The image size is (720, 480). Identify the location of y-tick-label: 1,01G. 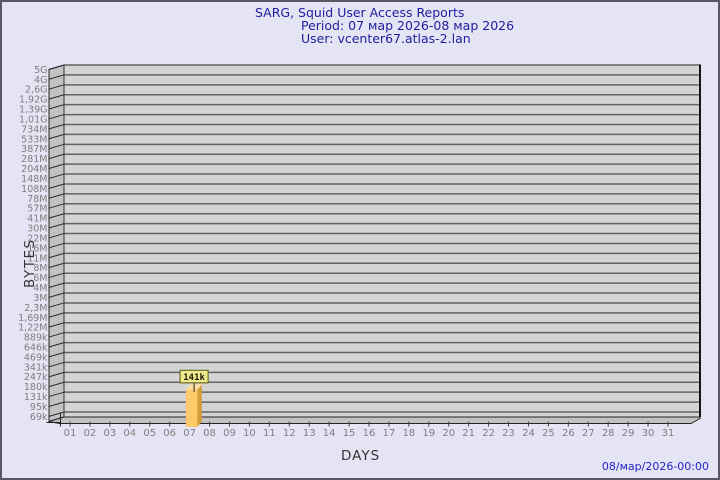
(33, 119).